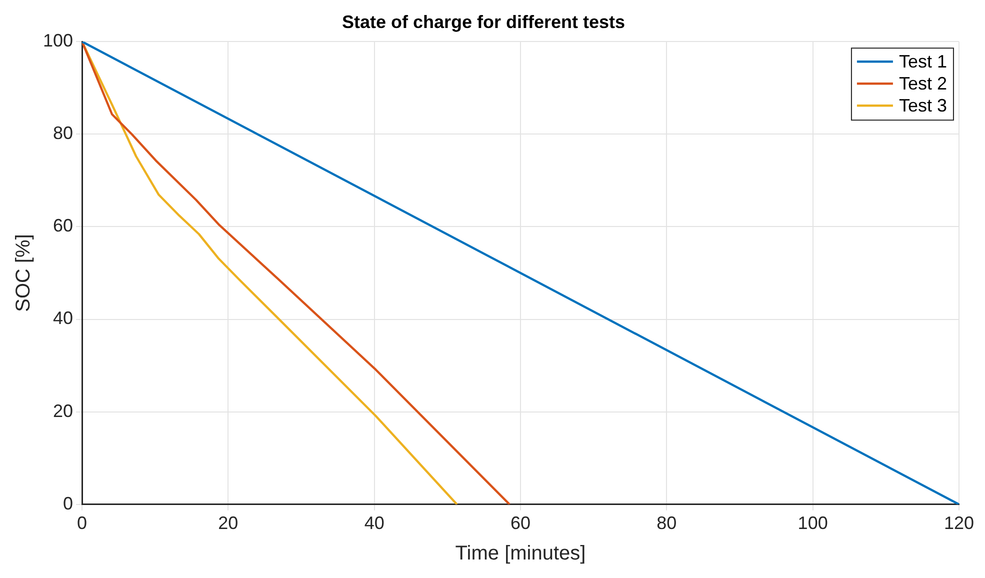 This screenshot has width=985, height=578. Describe the element at coordinates (484, 22) in the screenshot. I see `chart-title: State of charge for different tests` at that location.